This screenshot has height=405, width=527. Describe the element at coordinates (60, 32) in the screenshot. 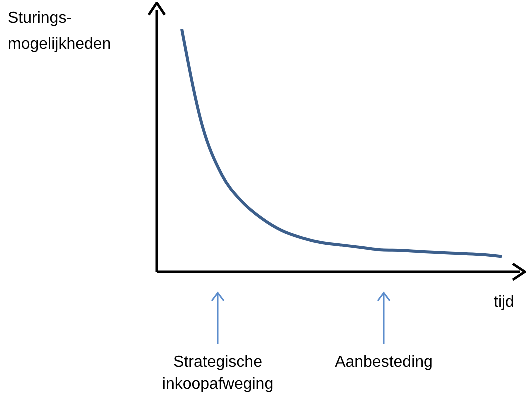

I see `y-axis-title: Sturings-mogelijkheden` at that location.